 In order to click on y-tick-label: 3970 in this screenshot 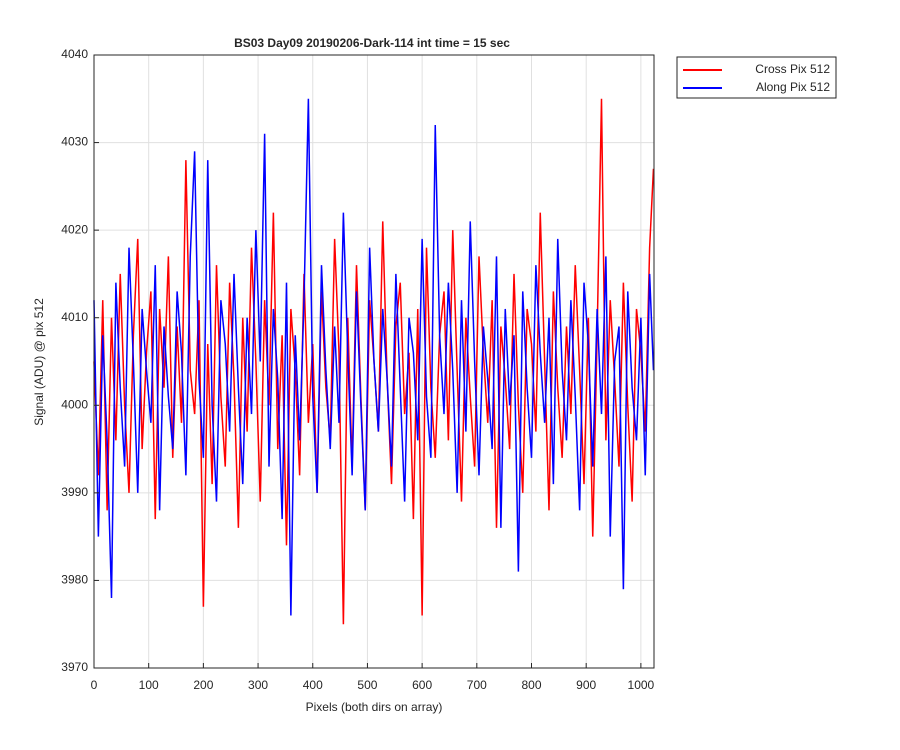, I will do `click(74, 667)`.